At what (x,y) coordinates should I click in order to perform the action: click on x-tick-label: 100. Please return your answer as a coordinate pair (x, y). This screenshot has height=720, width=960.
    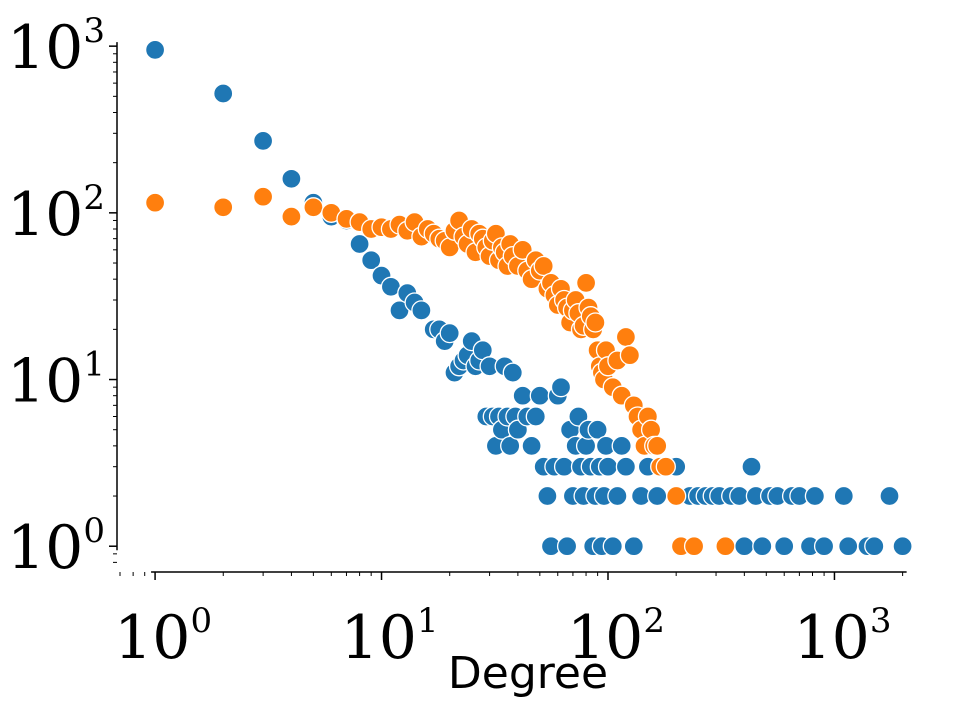
    Looking at the image, I should click on (163, 637).